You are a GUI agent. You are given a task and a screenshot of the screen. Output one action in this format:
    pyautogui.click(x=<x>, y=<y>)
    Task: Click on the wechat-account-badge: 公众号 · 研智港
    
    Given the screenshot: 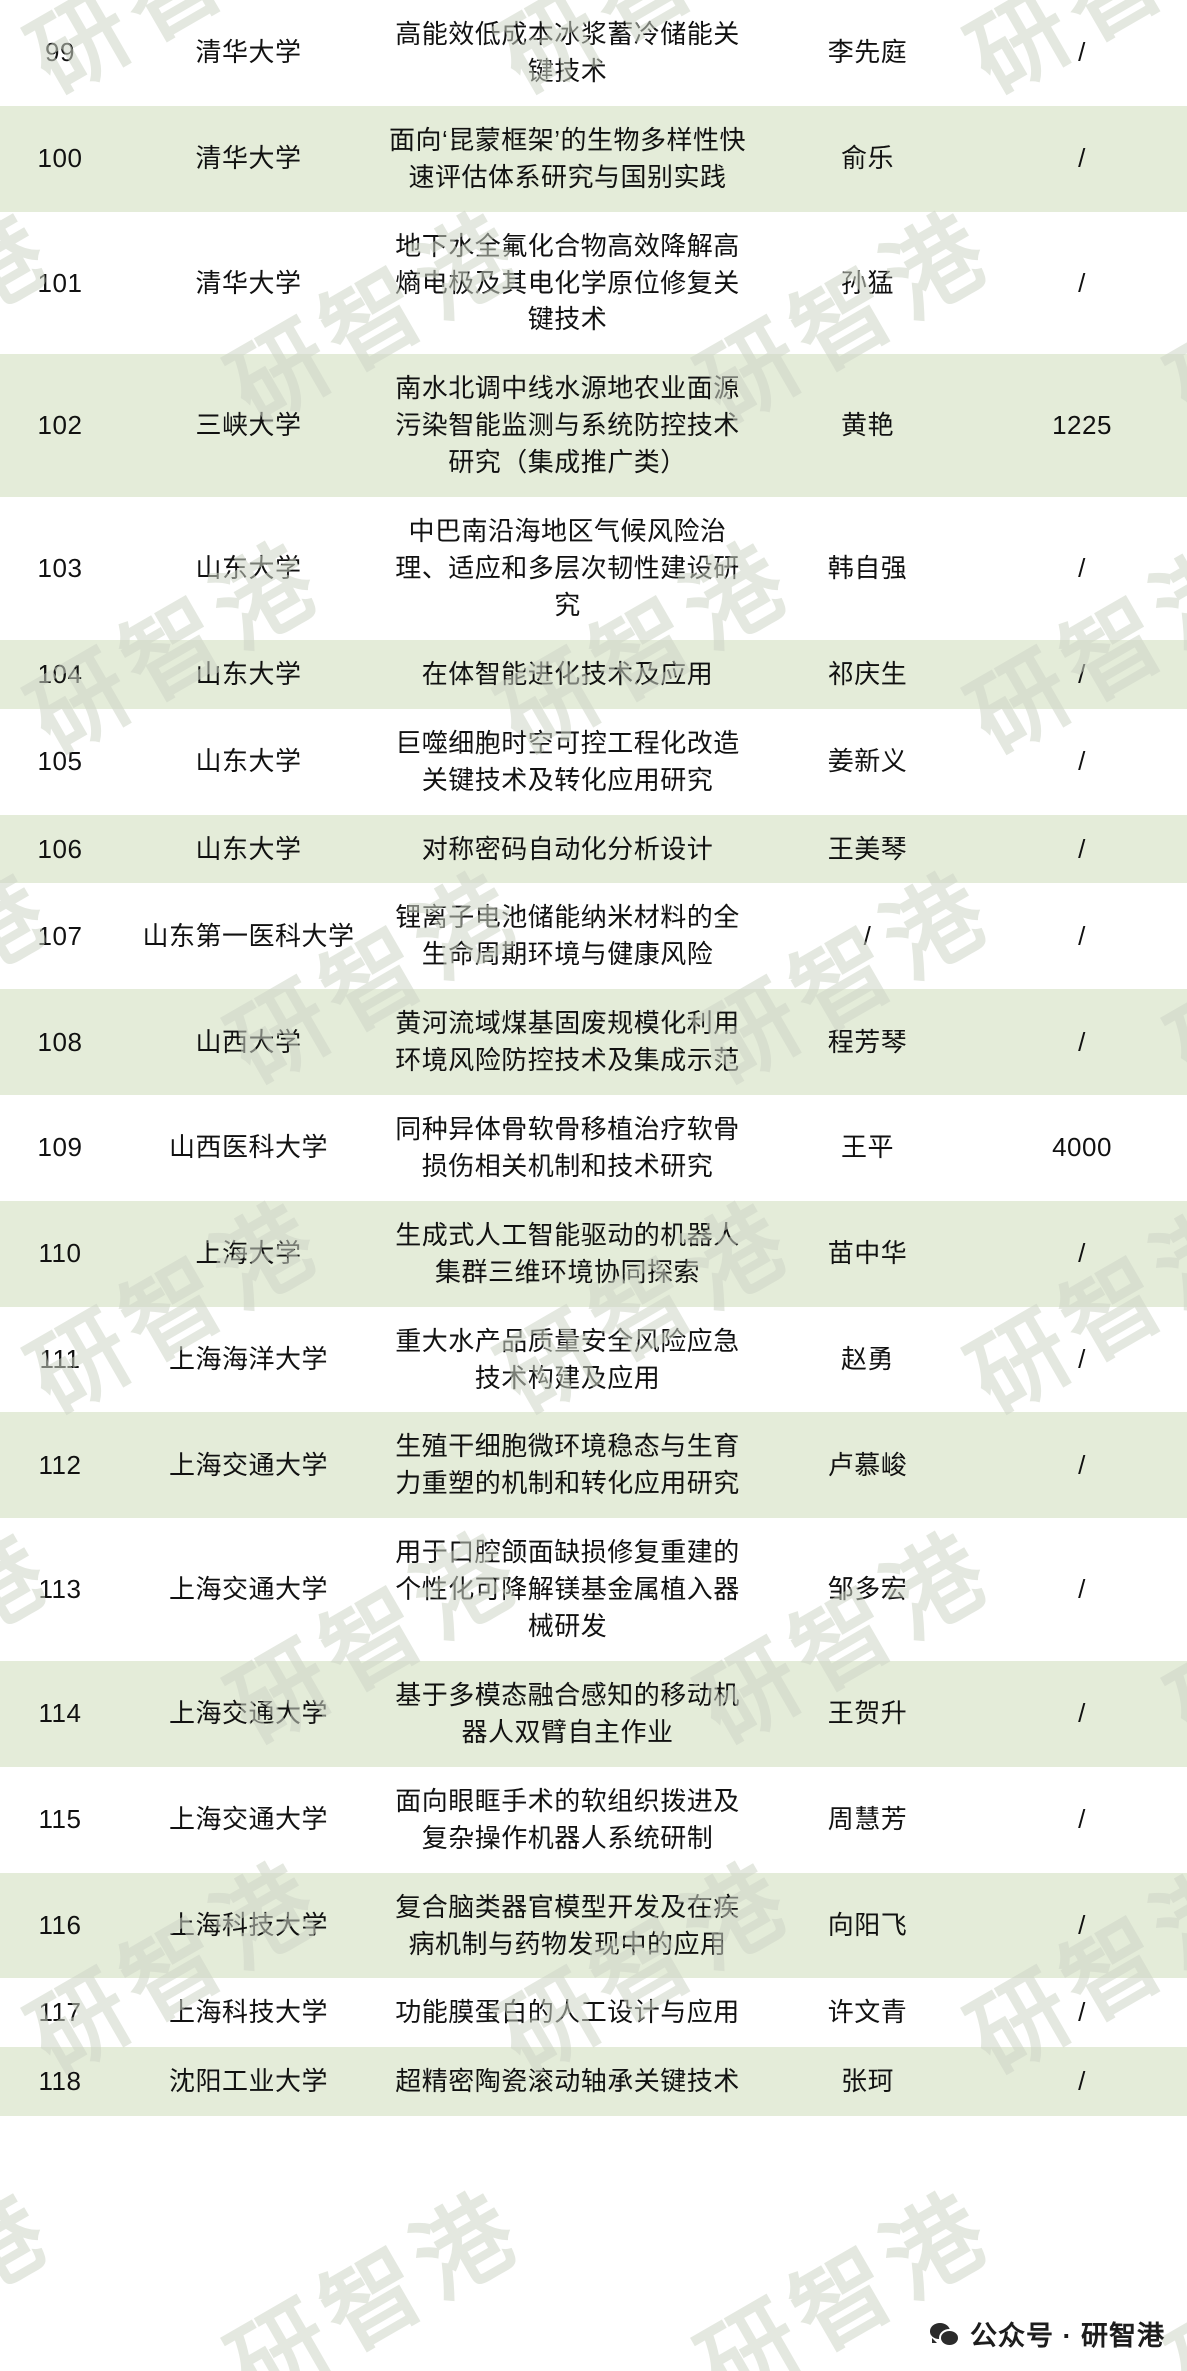 What is the action you would take?
    pyautogui.click(x=1047, y=2333)
    